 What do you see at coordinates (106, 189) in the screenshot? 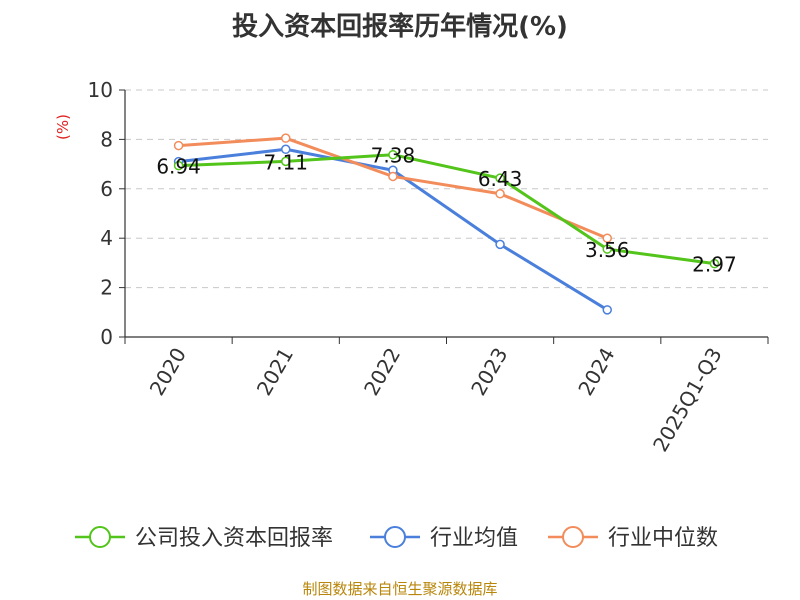
I see `y-tick-label: 6` at bounding box center [106, 189].